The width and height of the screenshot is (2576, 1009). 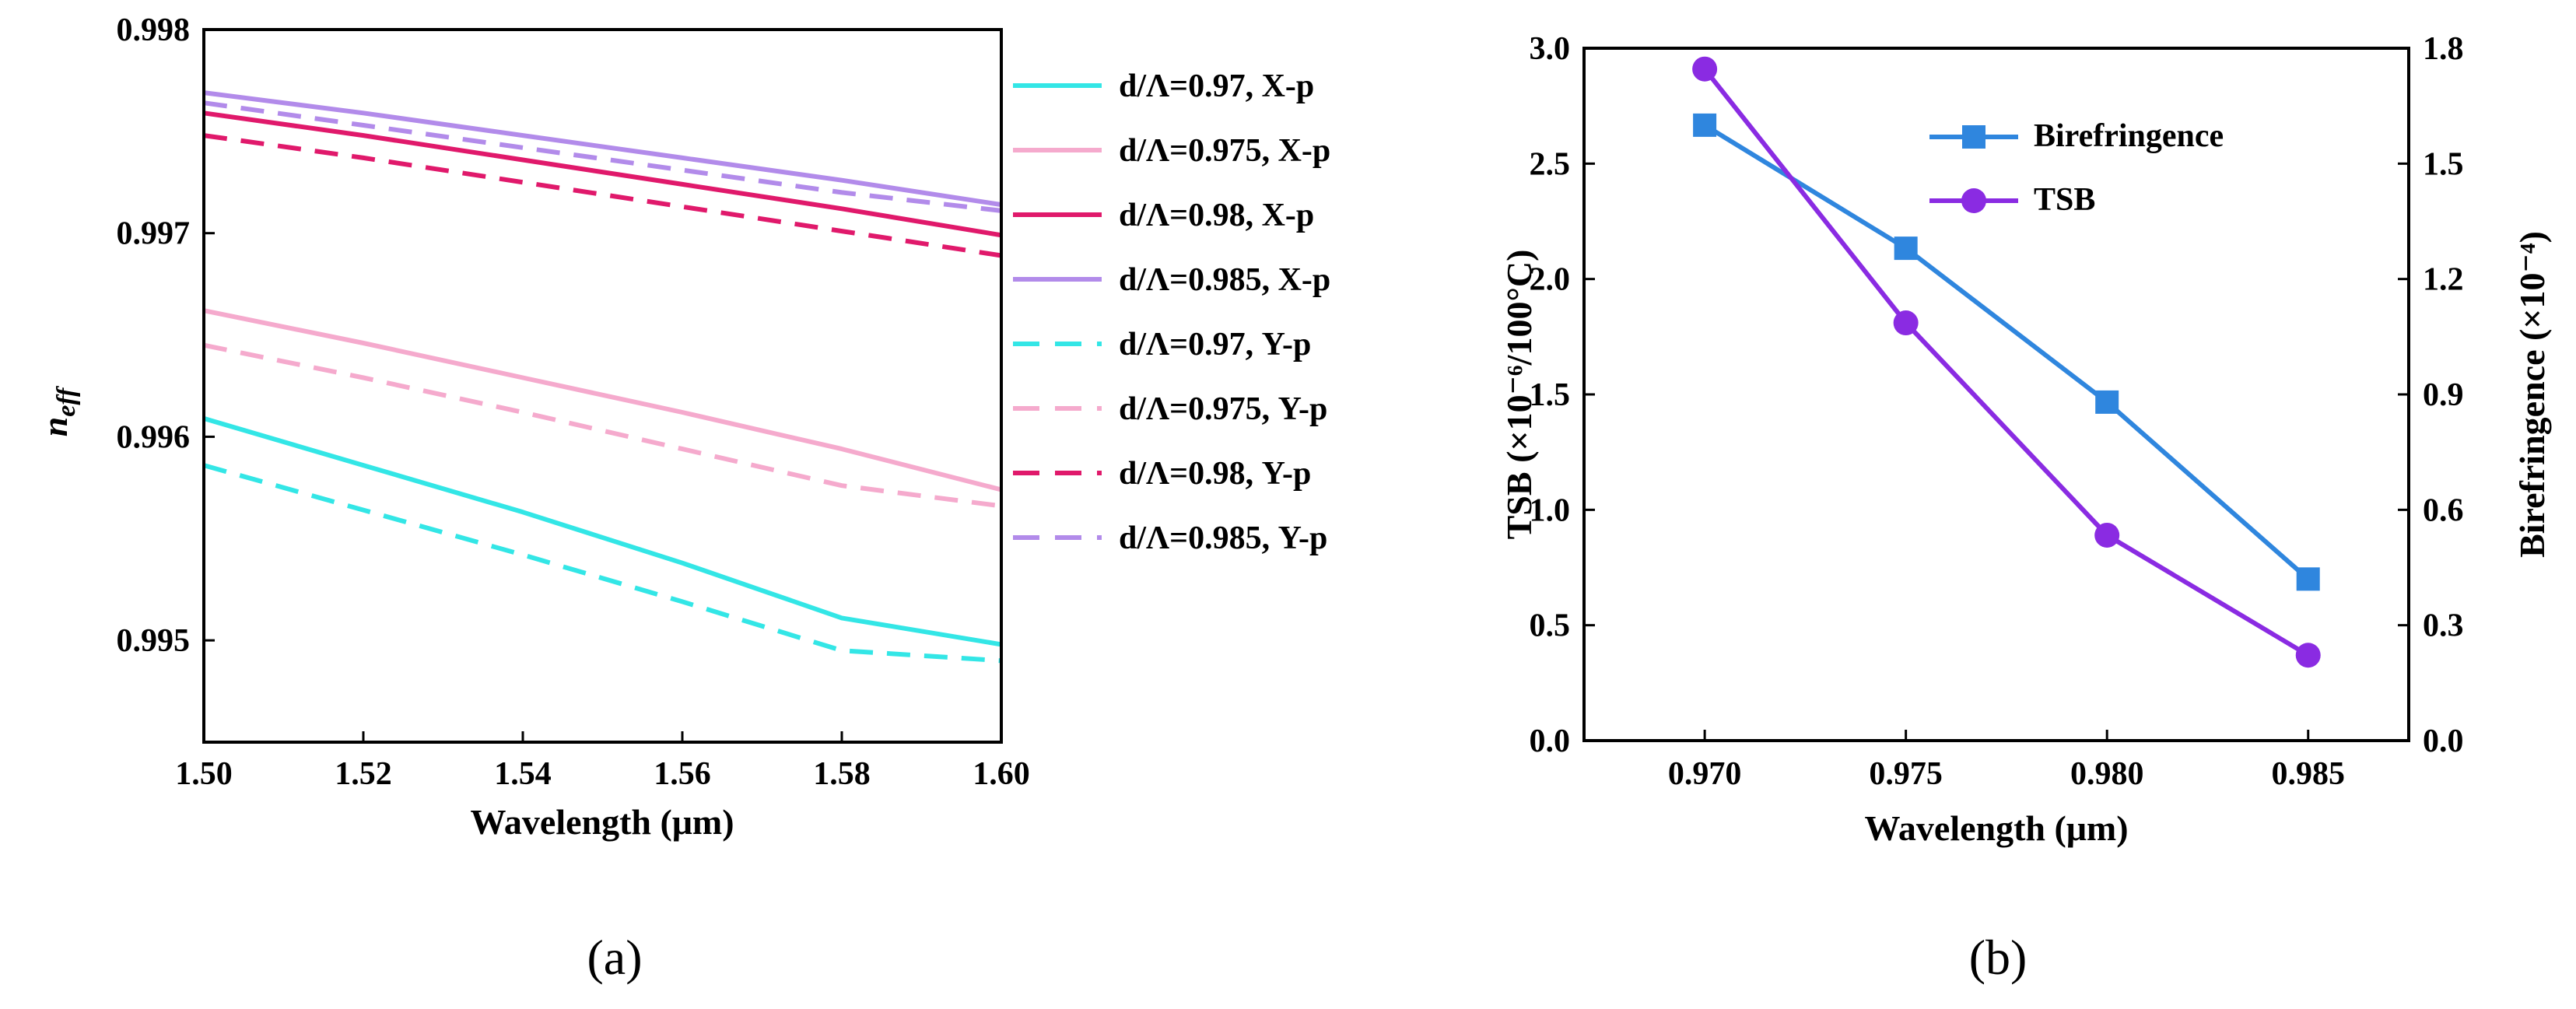 What do you see at coordinates (2443, 395) in the screenshot?
I see `right-y-tick-label: 0.9` at bounding box center [2443, 395].